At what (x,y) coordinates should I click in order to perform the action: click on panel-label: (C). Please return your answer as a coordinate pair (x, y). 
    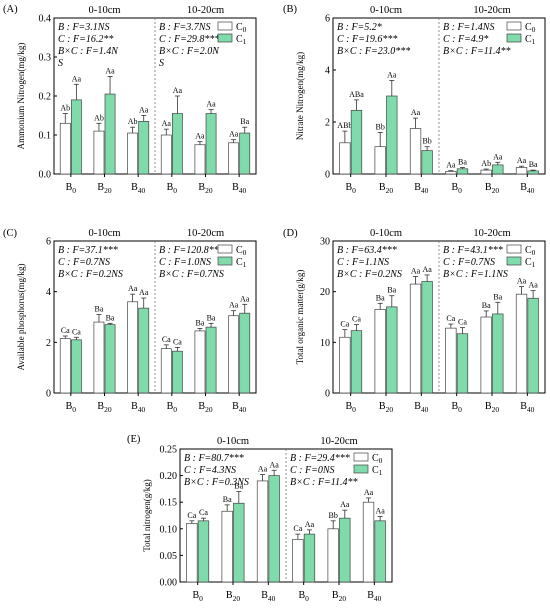
    Looking at the image, I should click on (10, 233).